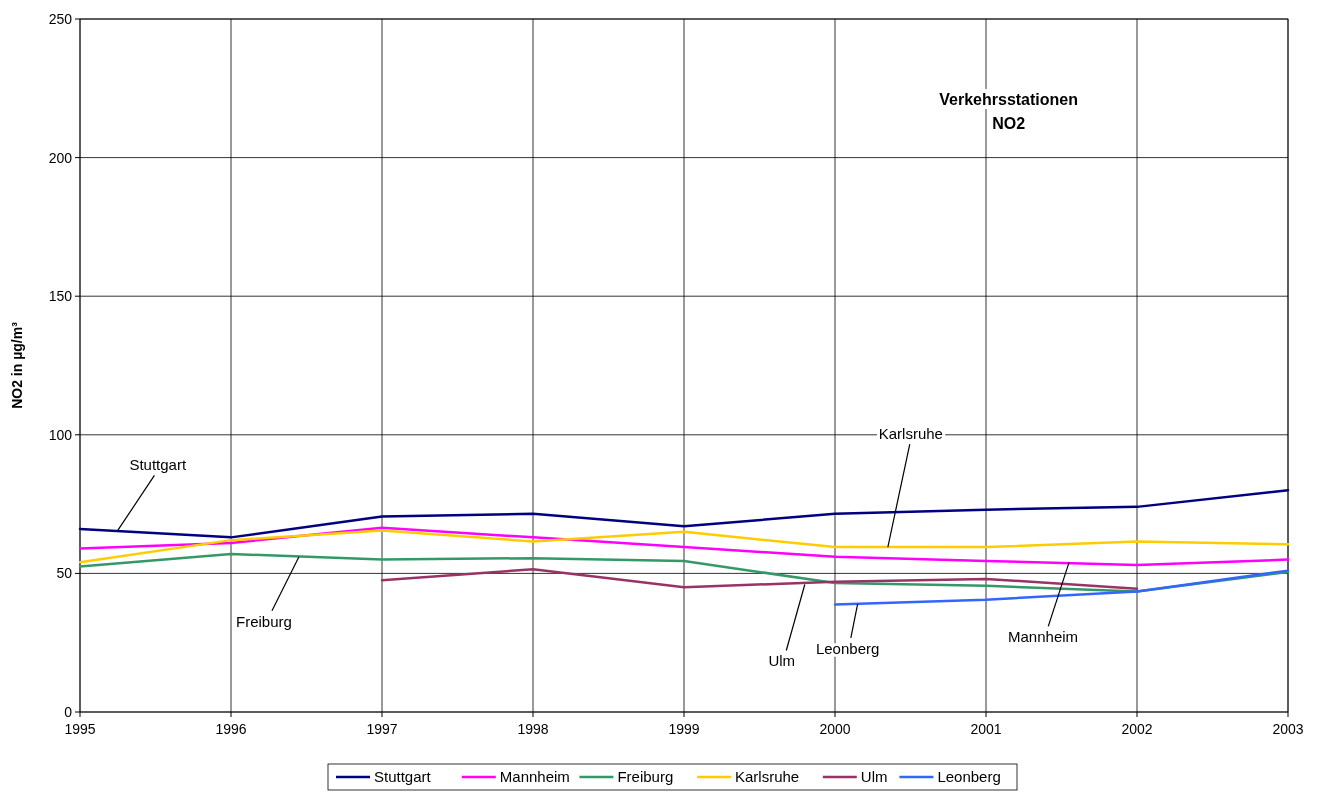  What do you see at coordinates (64, 573) in the screenshot?
I see `y-tick-label: 50` at bounding box center [64, 573].